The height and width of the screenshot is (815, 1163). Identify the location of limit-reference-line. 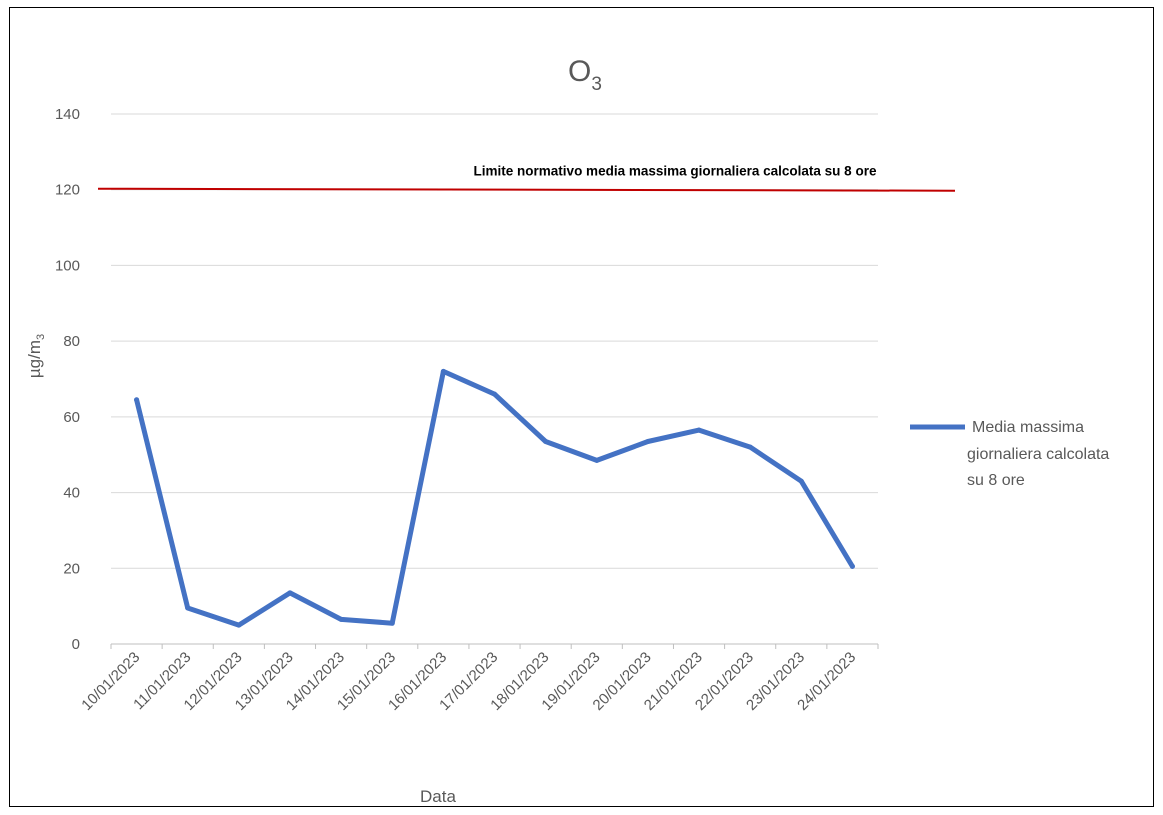
(526, 189).